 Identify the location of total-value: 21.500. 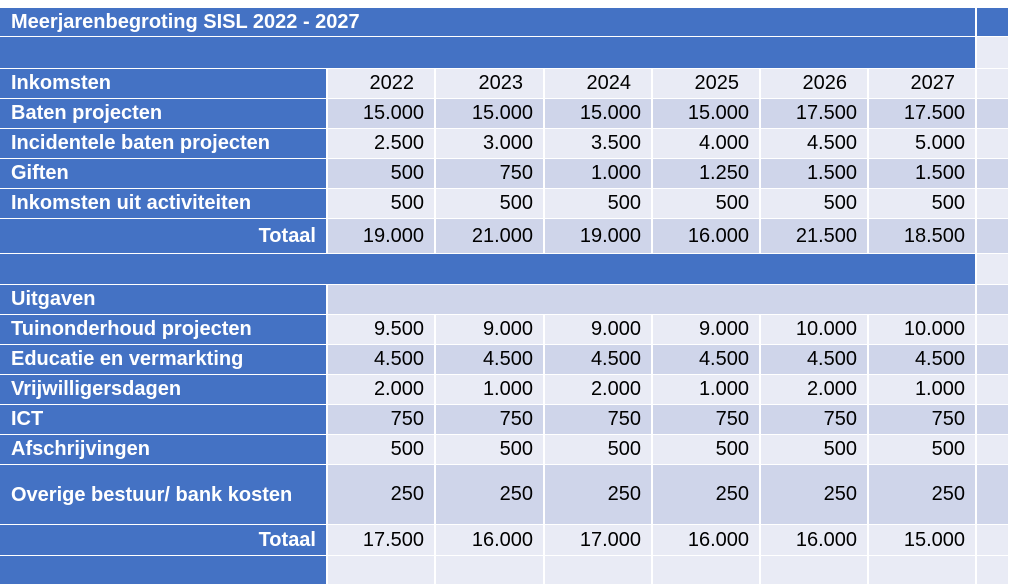
(814, 236).